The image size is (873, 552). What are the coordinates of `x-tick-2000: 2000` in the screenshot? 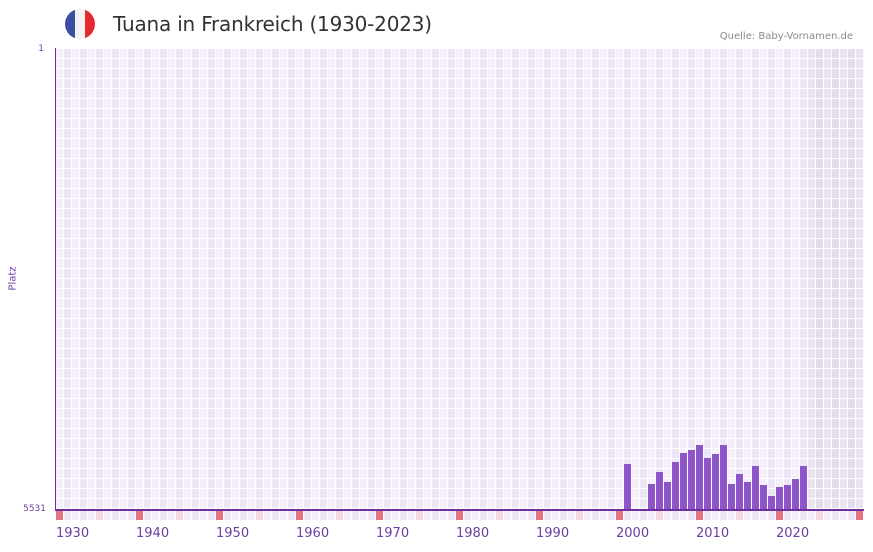 It's located at (633, 533).